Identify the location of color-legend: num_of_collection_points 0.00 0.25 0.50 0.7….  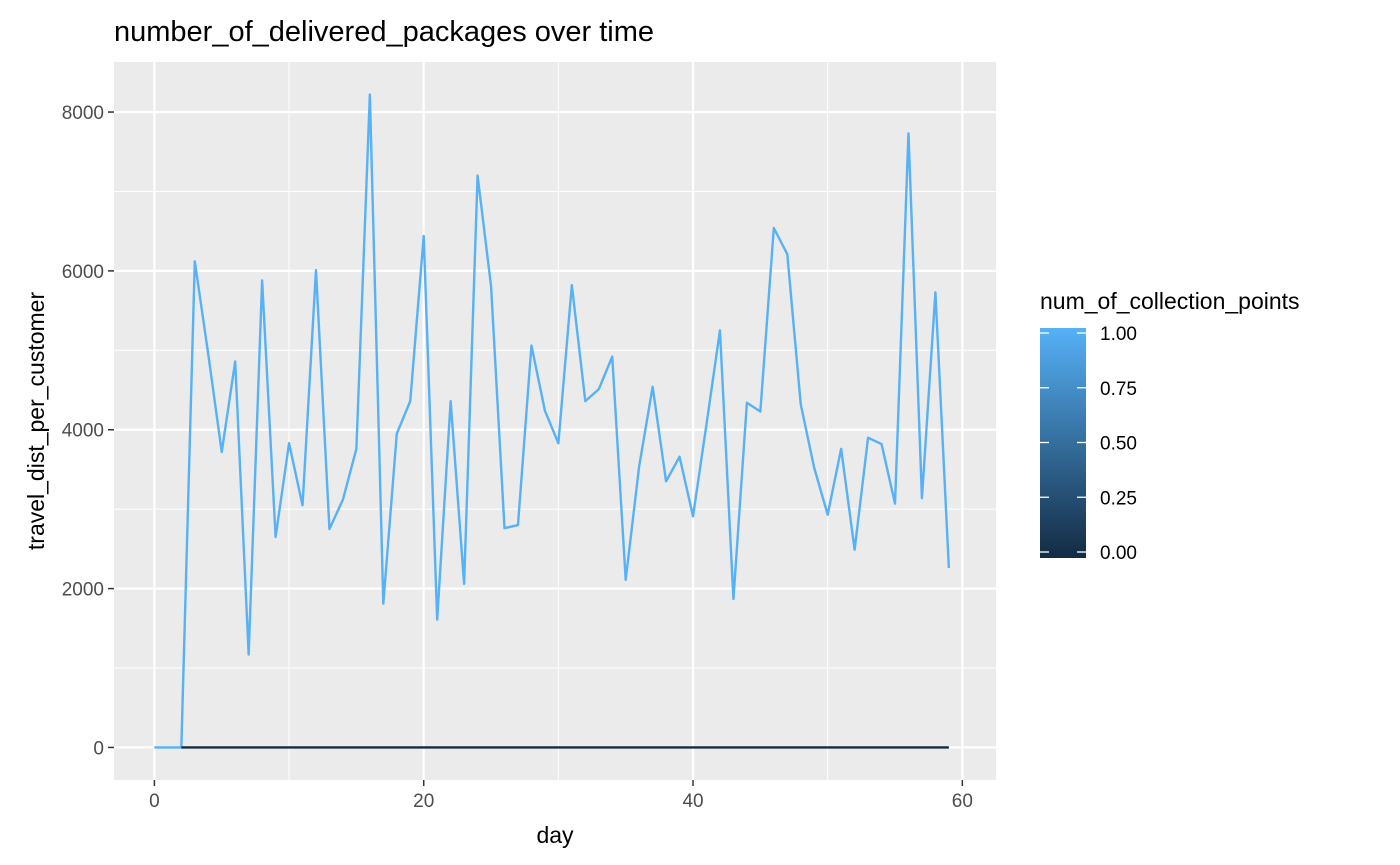
(1170, 426).